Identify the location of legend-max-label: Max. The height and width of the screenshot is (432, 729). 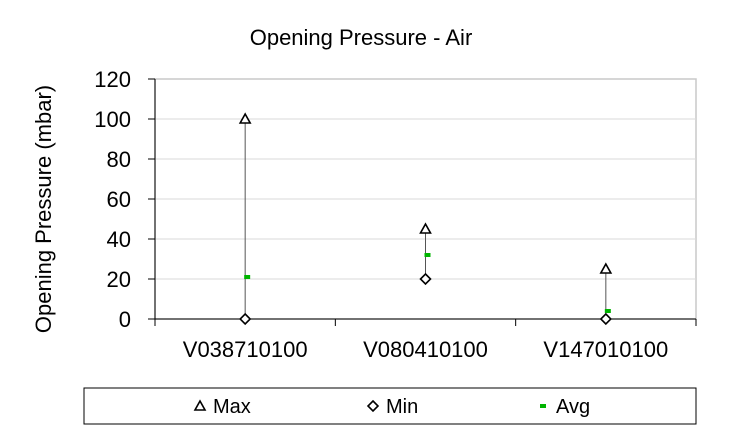
(232, 407).